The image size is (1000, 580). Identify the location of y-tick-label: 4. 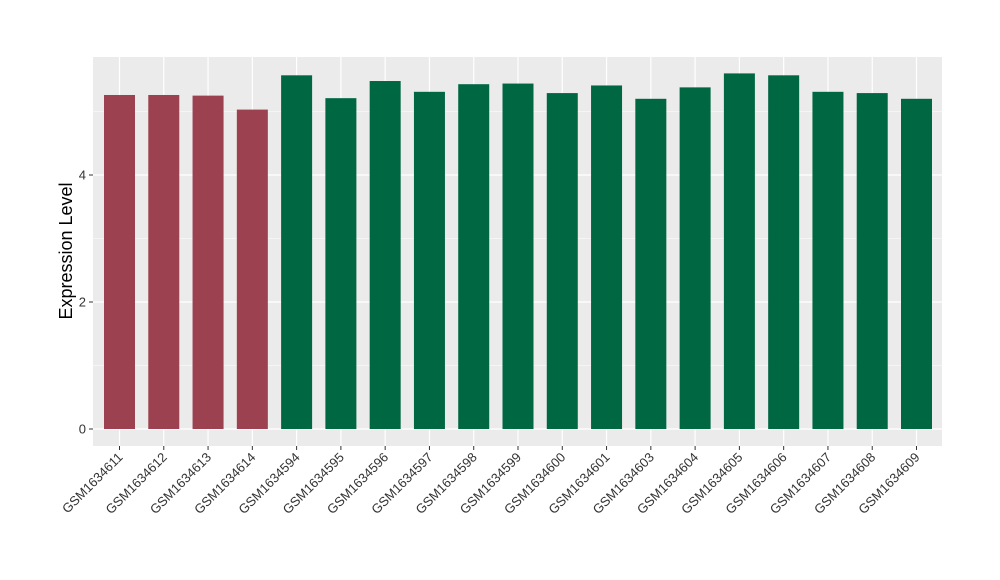
(82, 175).